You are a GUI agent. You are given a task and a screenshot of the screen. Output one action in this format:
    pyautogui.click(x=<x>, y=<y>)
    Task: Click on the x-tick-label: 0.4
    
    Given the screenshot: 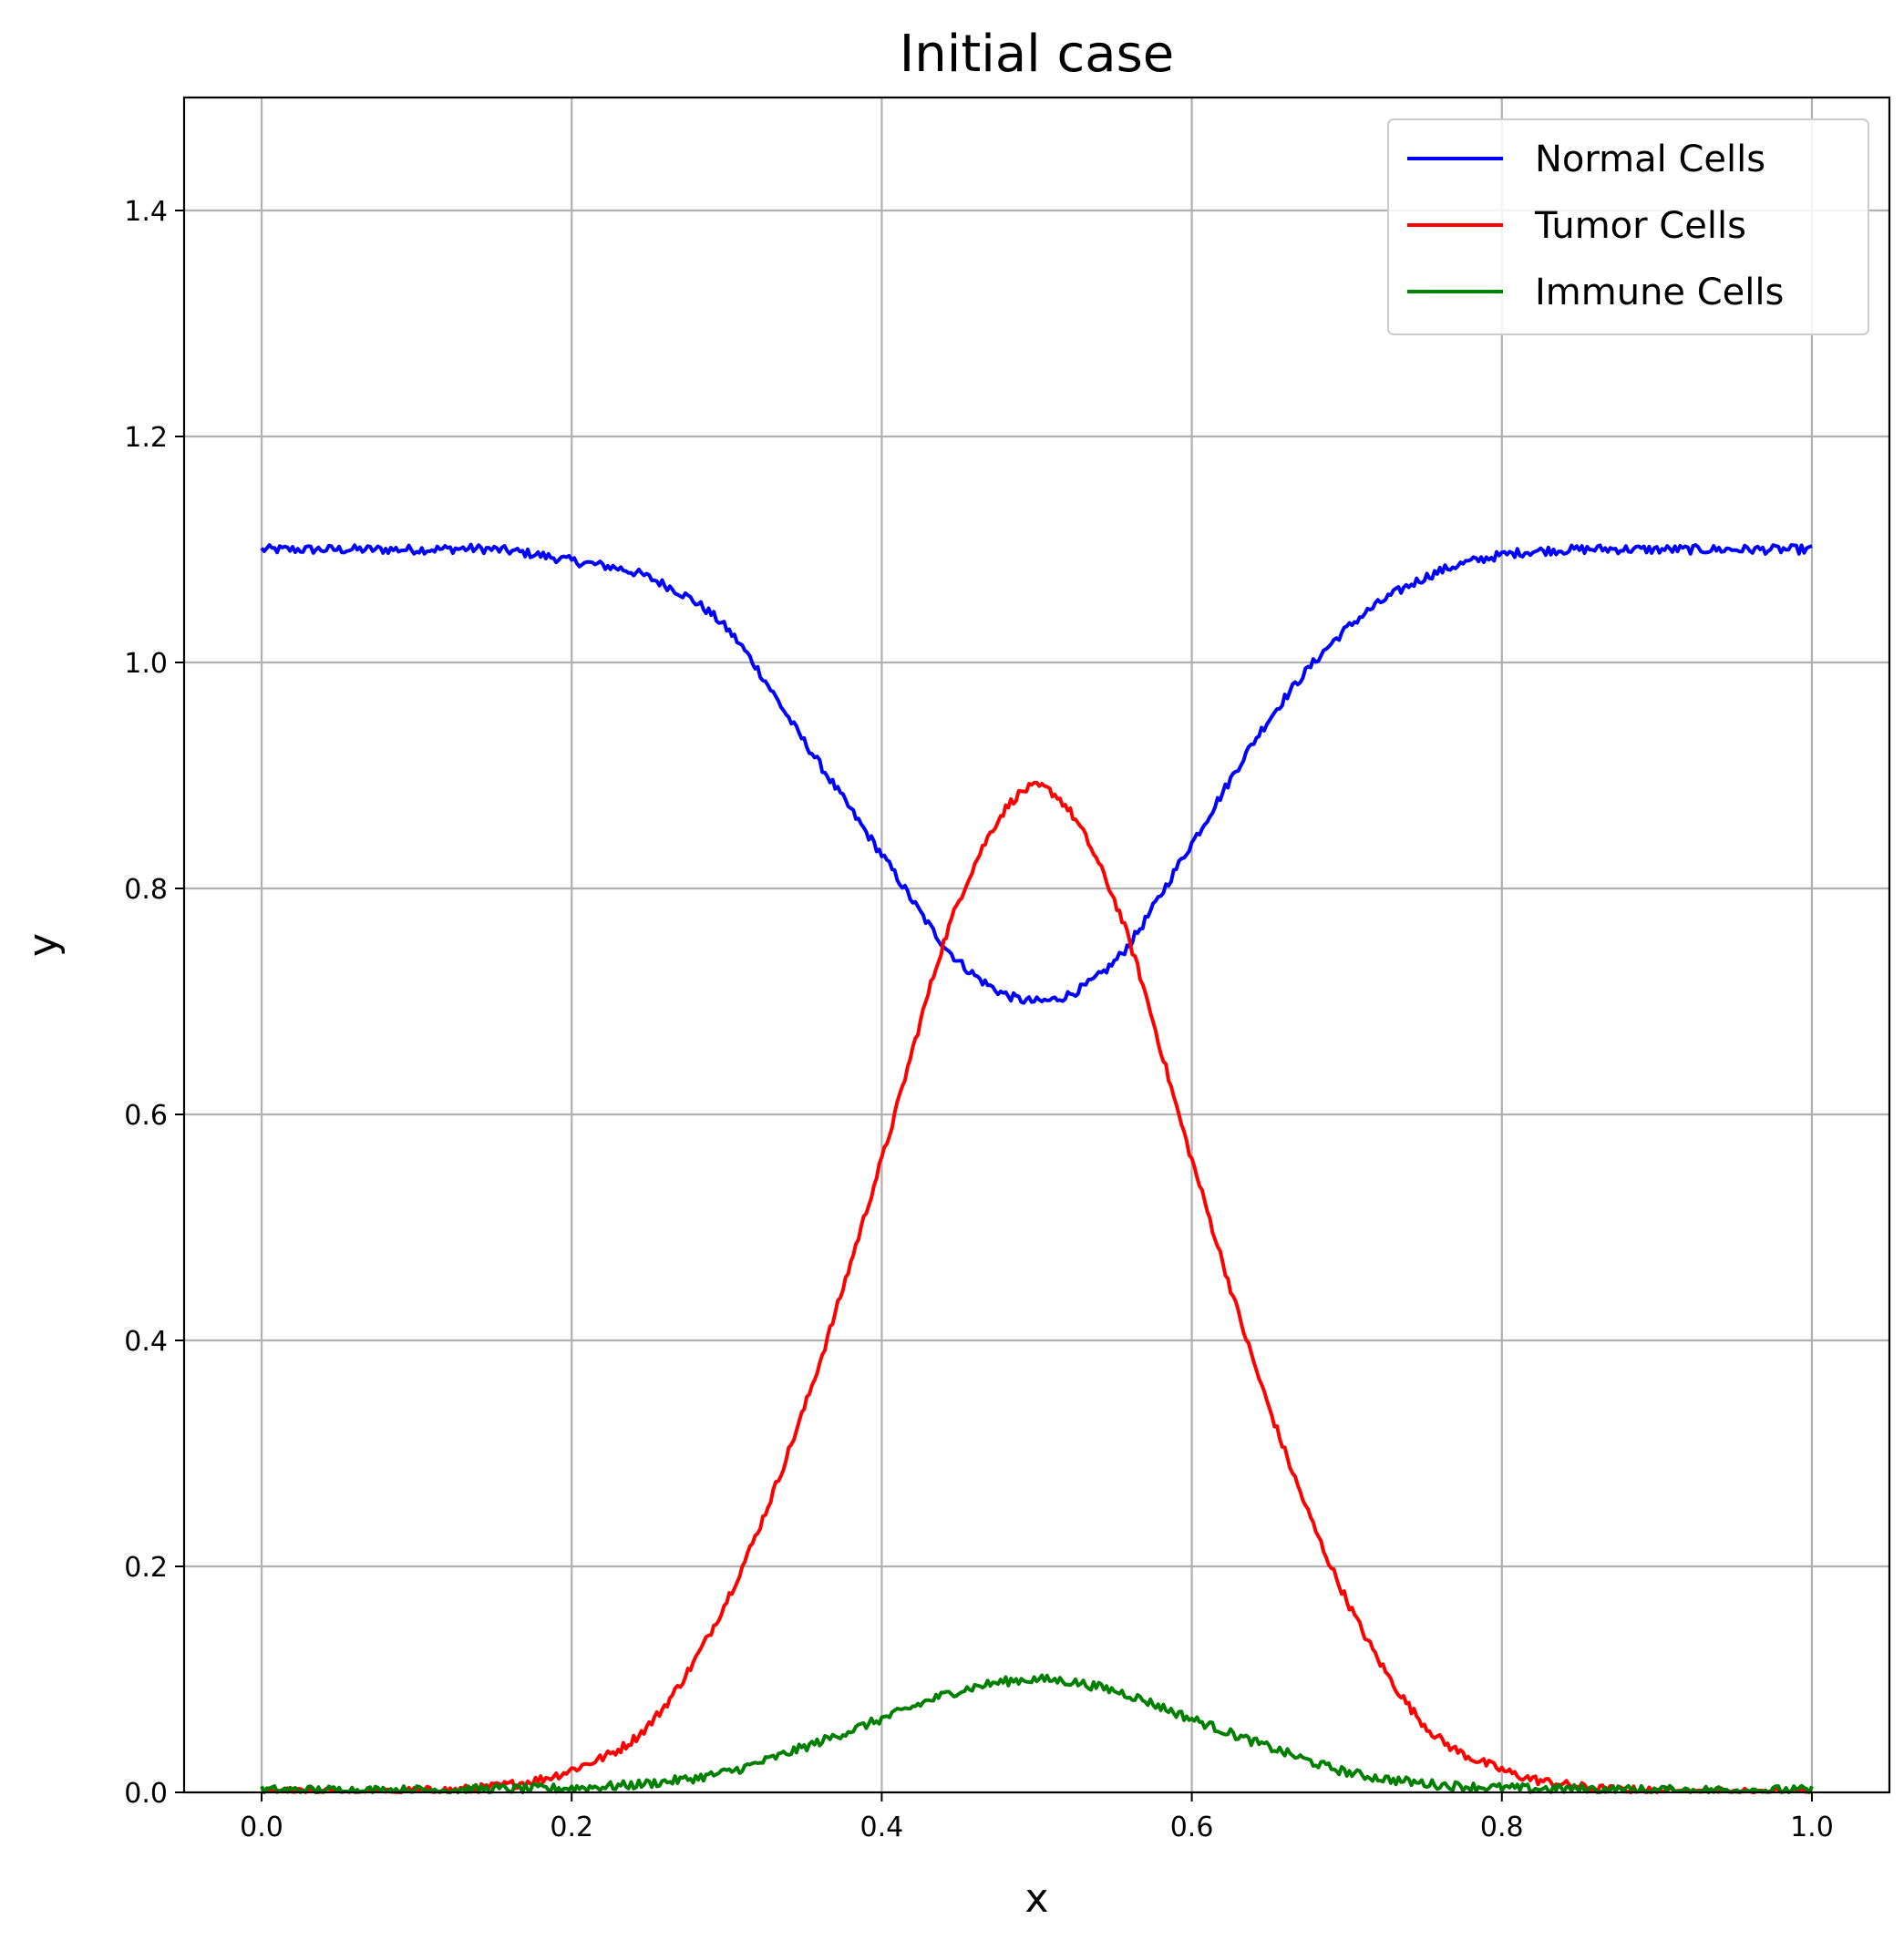 What is the action you would take?
    pyautogui.click(x=882, y=1828)
    